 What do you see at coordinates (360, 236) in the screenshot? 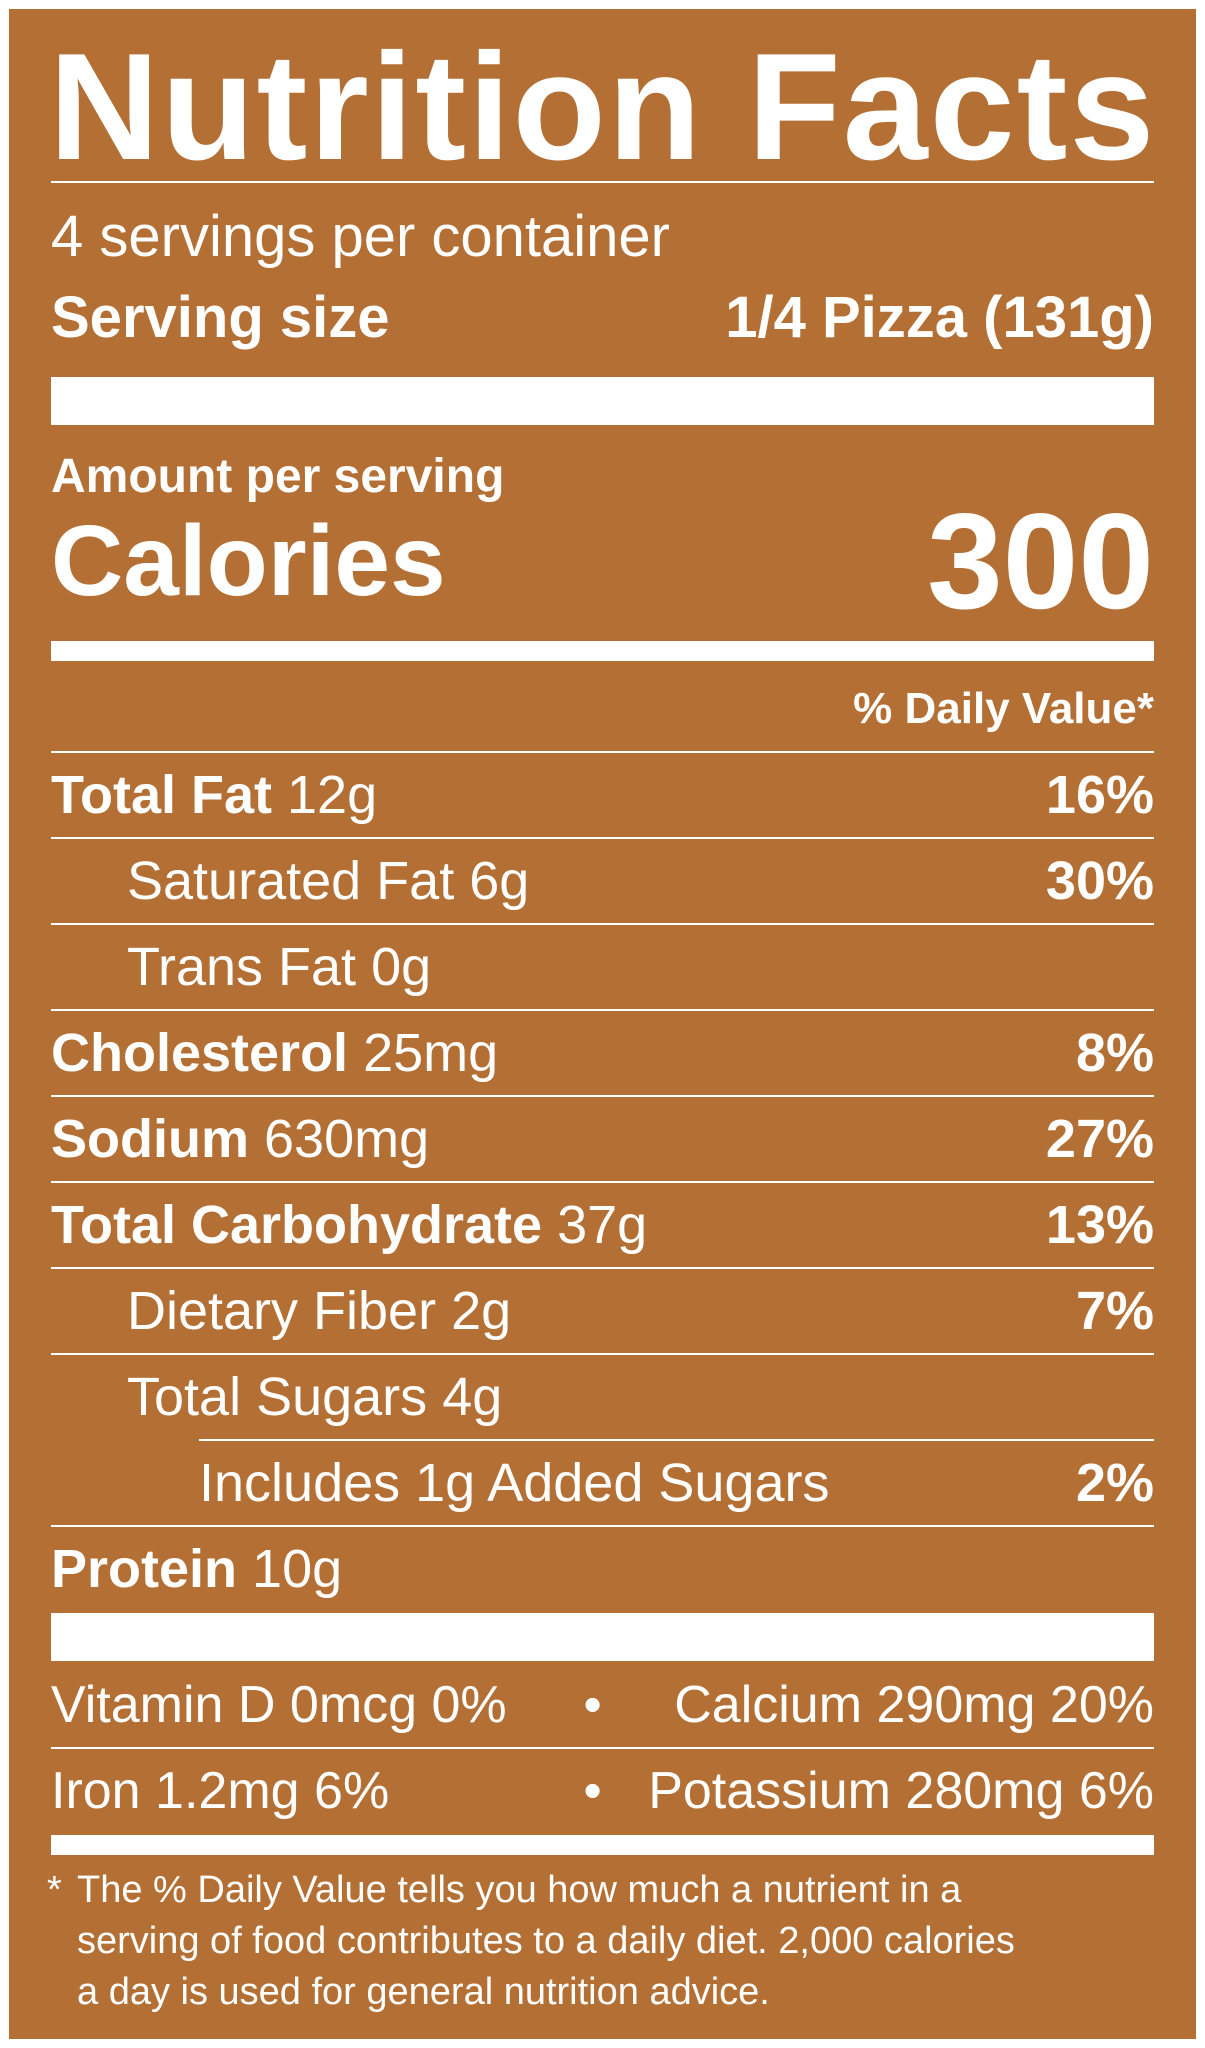
I see `servings-per-container: 4 servings per container` at bounding box center [360, 236].